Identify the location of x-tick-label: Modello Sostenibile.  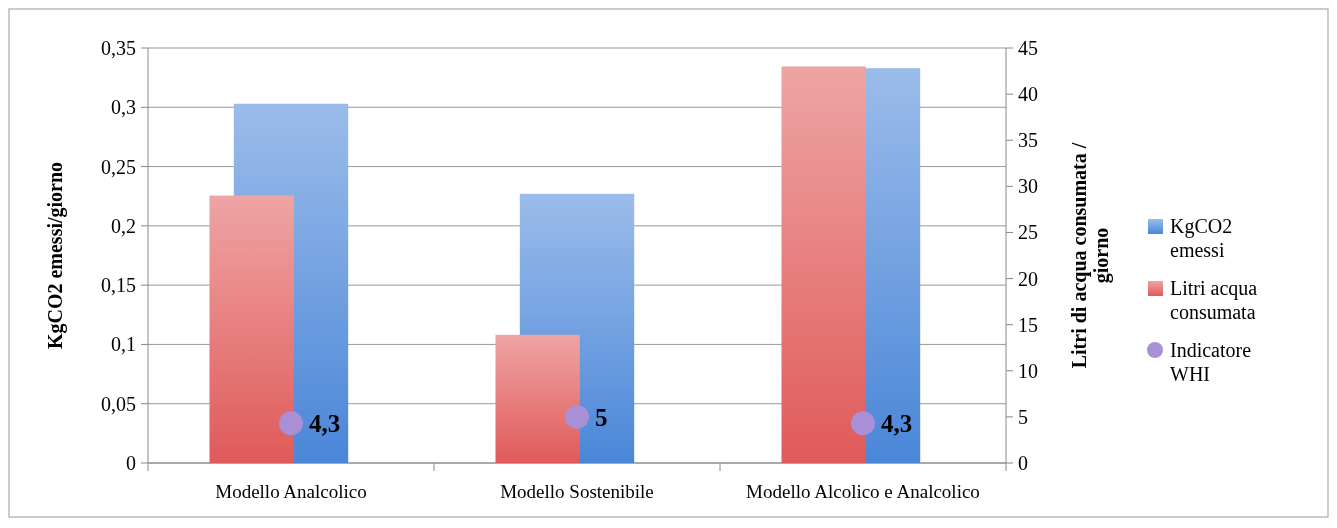
(577, 491).